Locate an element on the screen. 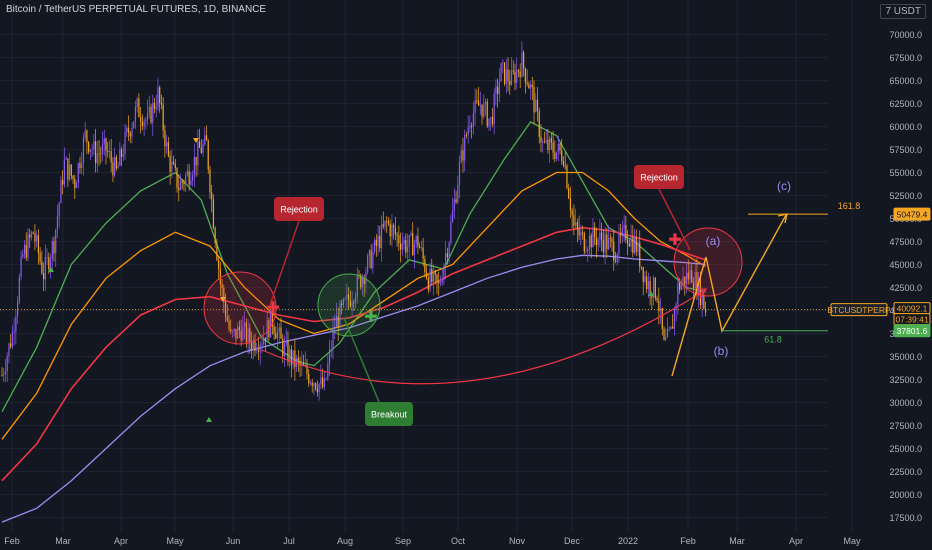 The height and width of the screenshot is (550, 932). price-tick-label: 52500.0 is located at coordinates (905, 196).